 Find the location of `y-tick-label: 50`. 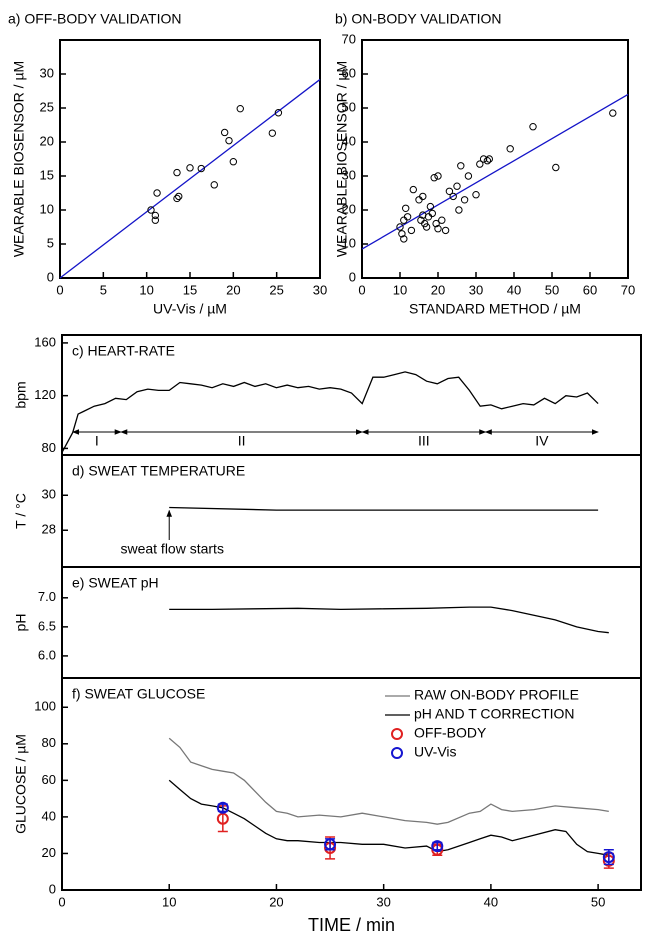

y-tick-label: 50 is located at coordinates (349, 106).